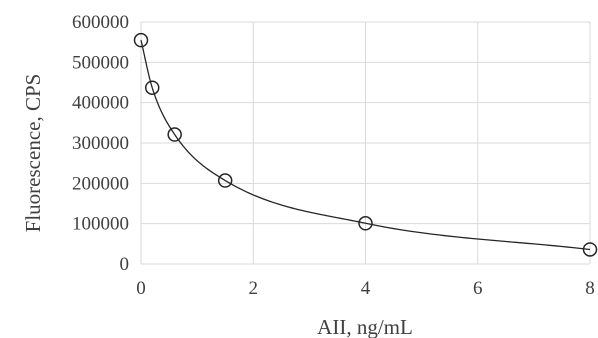 Image resolution: width=598 pixels, height=338 pixels. Describe the element at coordinates (365, 326) in the screenshot. I see `x-axis-title: AII, ng/mL` at that location.